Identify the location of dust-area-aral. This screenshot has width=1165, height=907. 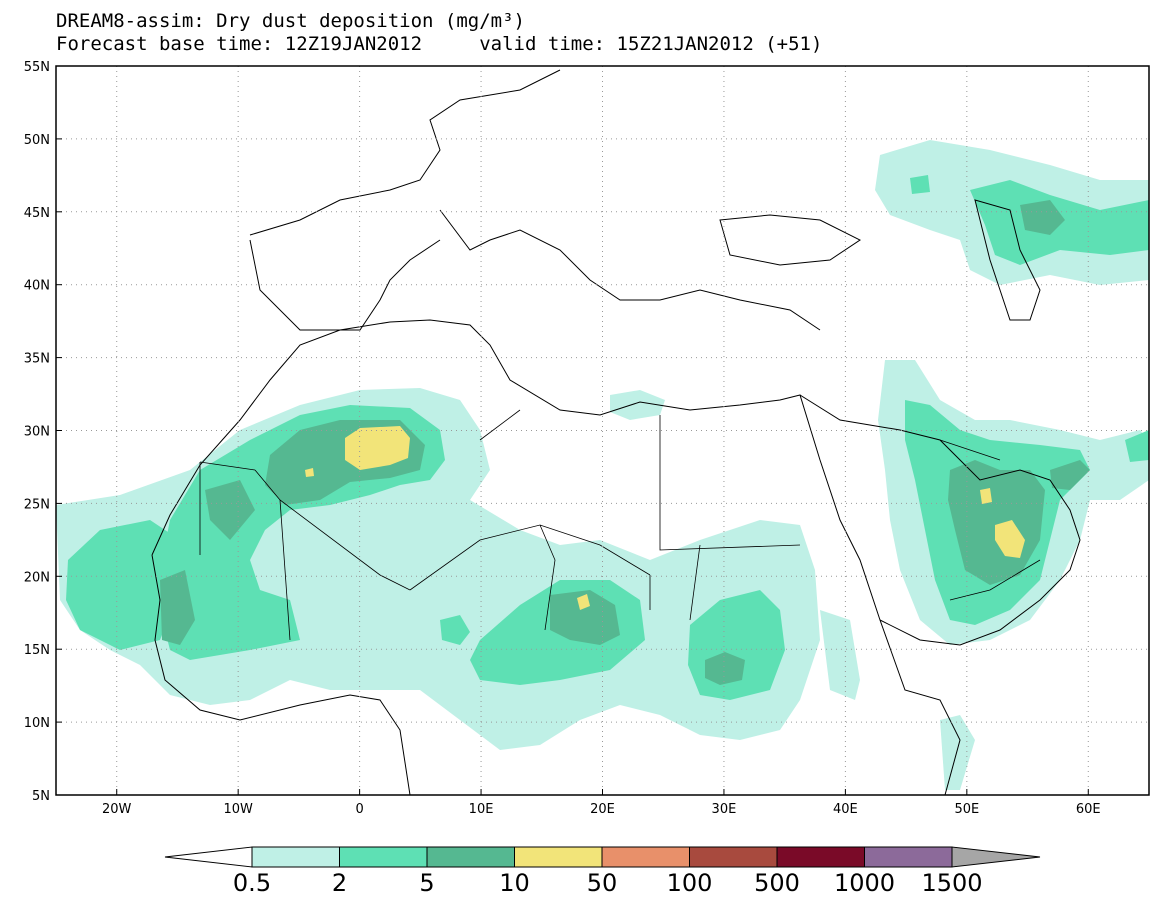
(1042, 217).